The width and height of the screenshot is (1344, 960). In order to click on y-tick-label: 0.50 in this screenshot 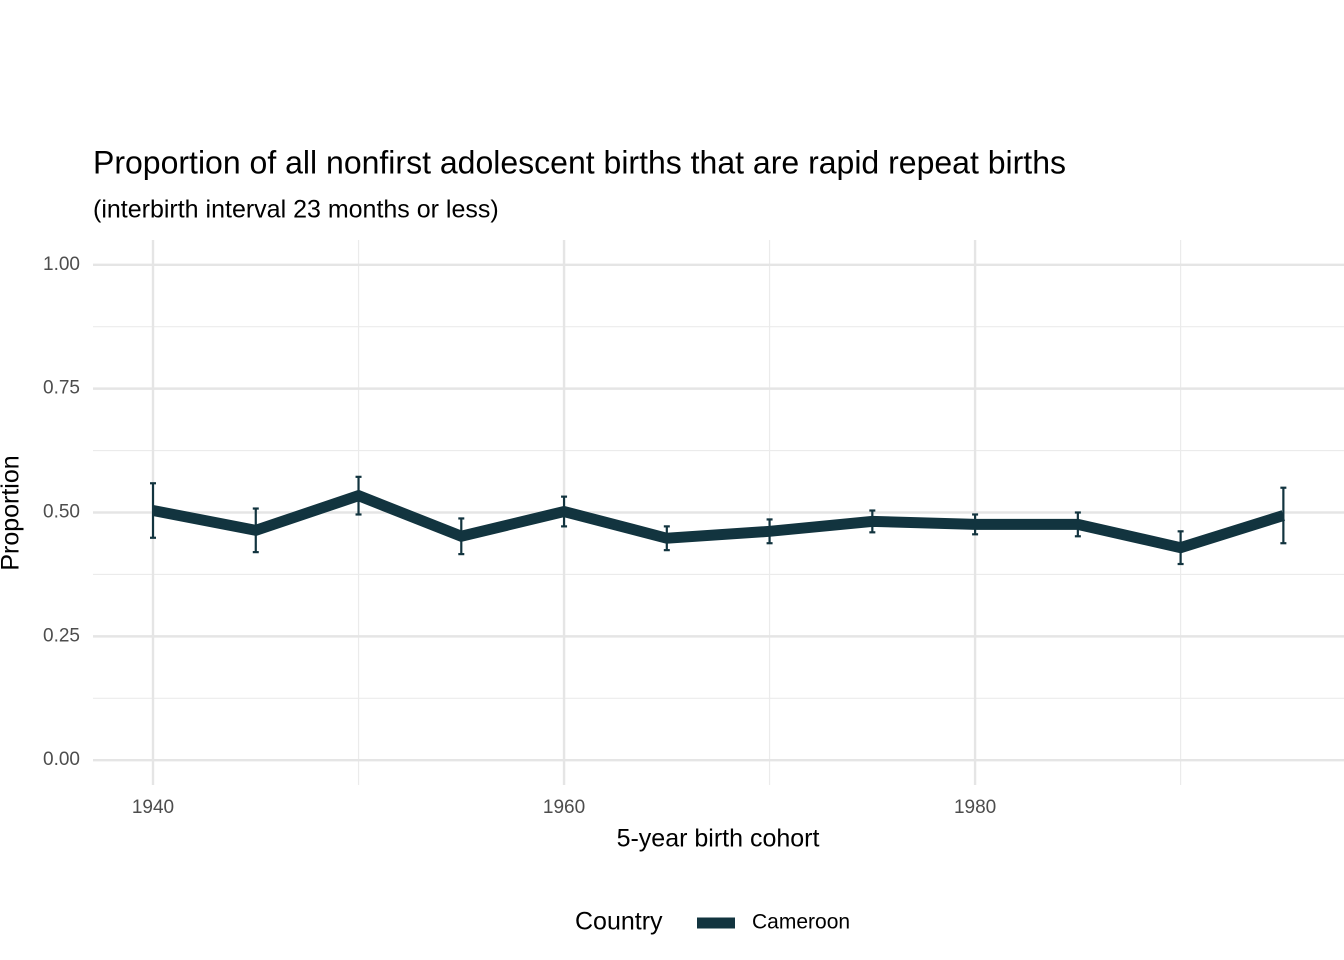, I will do `click(61, 512)`.